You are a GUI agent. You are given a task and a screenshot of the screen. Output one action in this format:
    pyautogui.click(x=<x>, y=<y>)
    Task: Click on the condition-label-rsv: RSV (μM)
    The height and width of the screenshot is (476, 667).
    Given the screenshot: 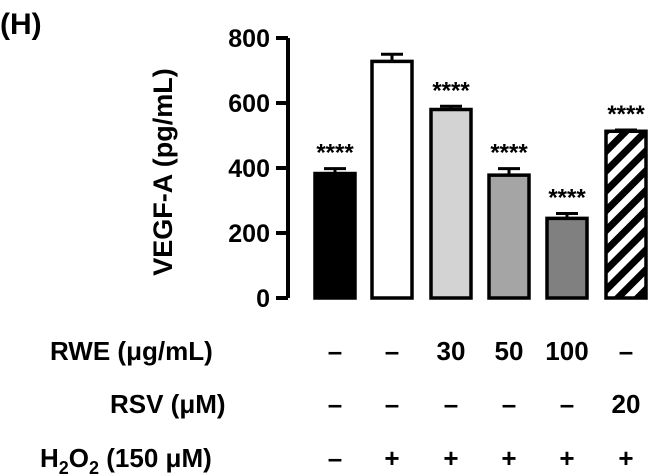 What is the action you would take?
    pyautogui.click(x=168, y=404)
    